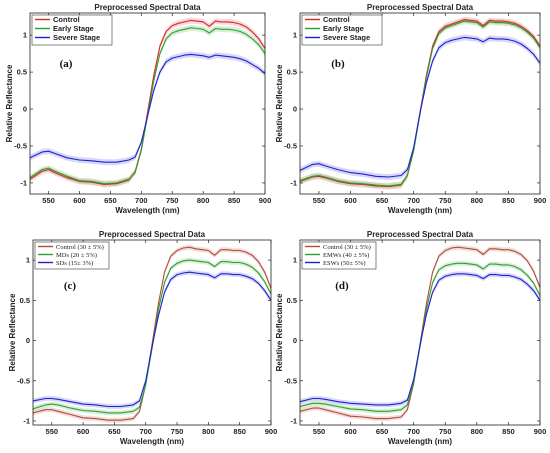 Image resolution: width=550 pixels, height=453 pixels. Describe the element at coordinates (70, 286) in the screenshot. I see `panel-label: (c)` at that location.